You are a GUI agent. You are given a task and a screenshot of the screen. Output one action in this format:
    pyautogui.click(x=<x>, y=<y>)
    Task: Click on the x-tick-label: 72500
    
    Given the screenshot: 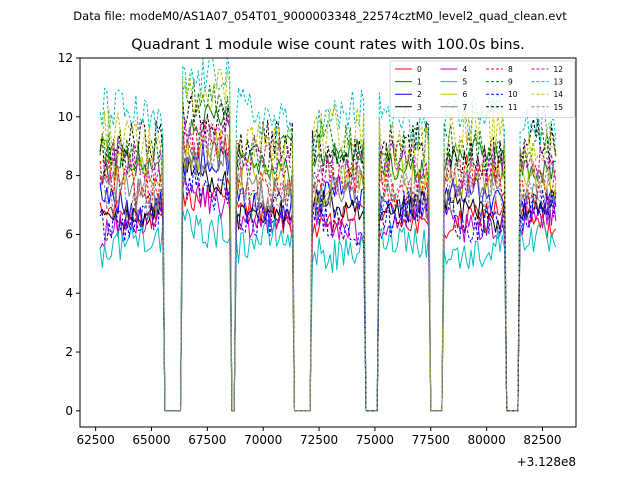 What is the action you would take?
    pyautogui.click(x=319, y=440)
    